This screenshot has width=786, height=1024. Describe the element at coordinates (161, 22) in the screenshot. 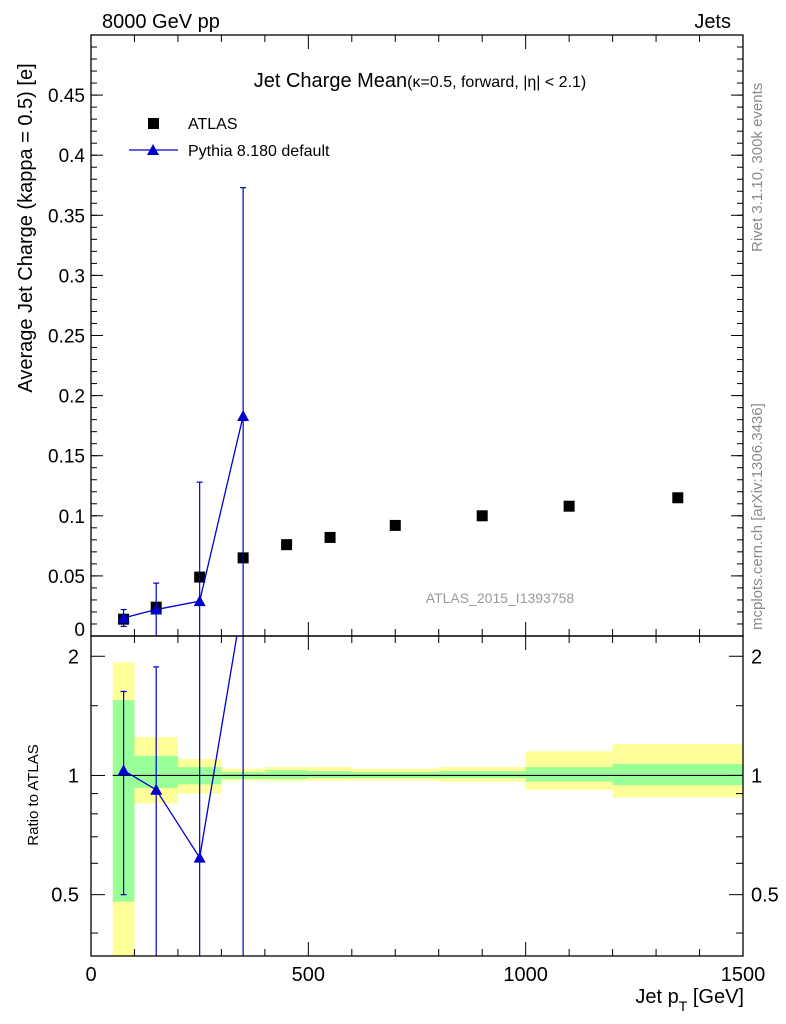

I see `collision-label: 8000 GeV pp` at that location.